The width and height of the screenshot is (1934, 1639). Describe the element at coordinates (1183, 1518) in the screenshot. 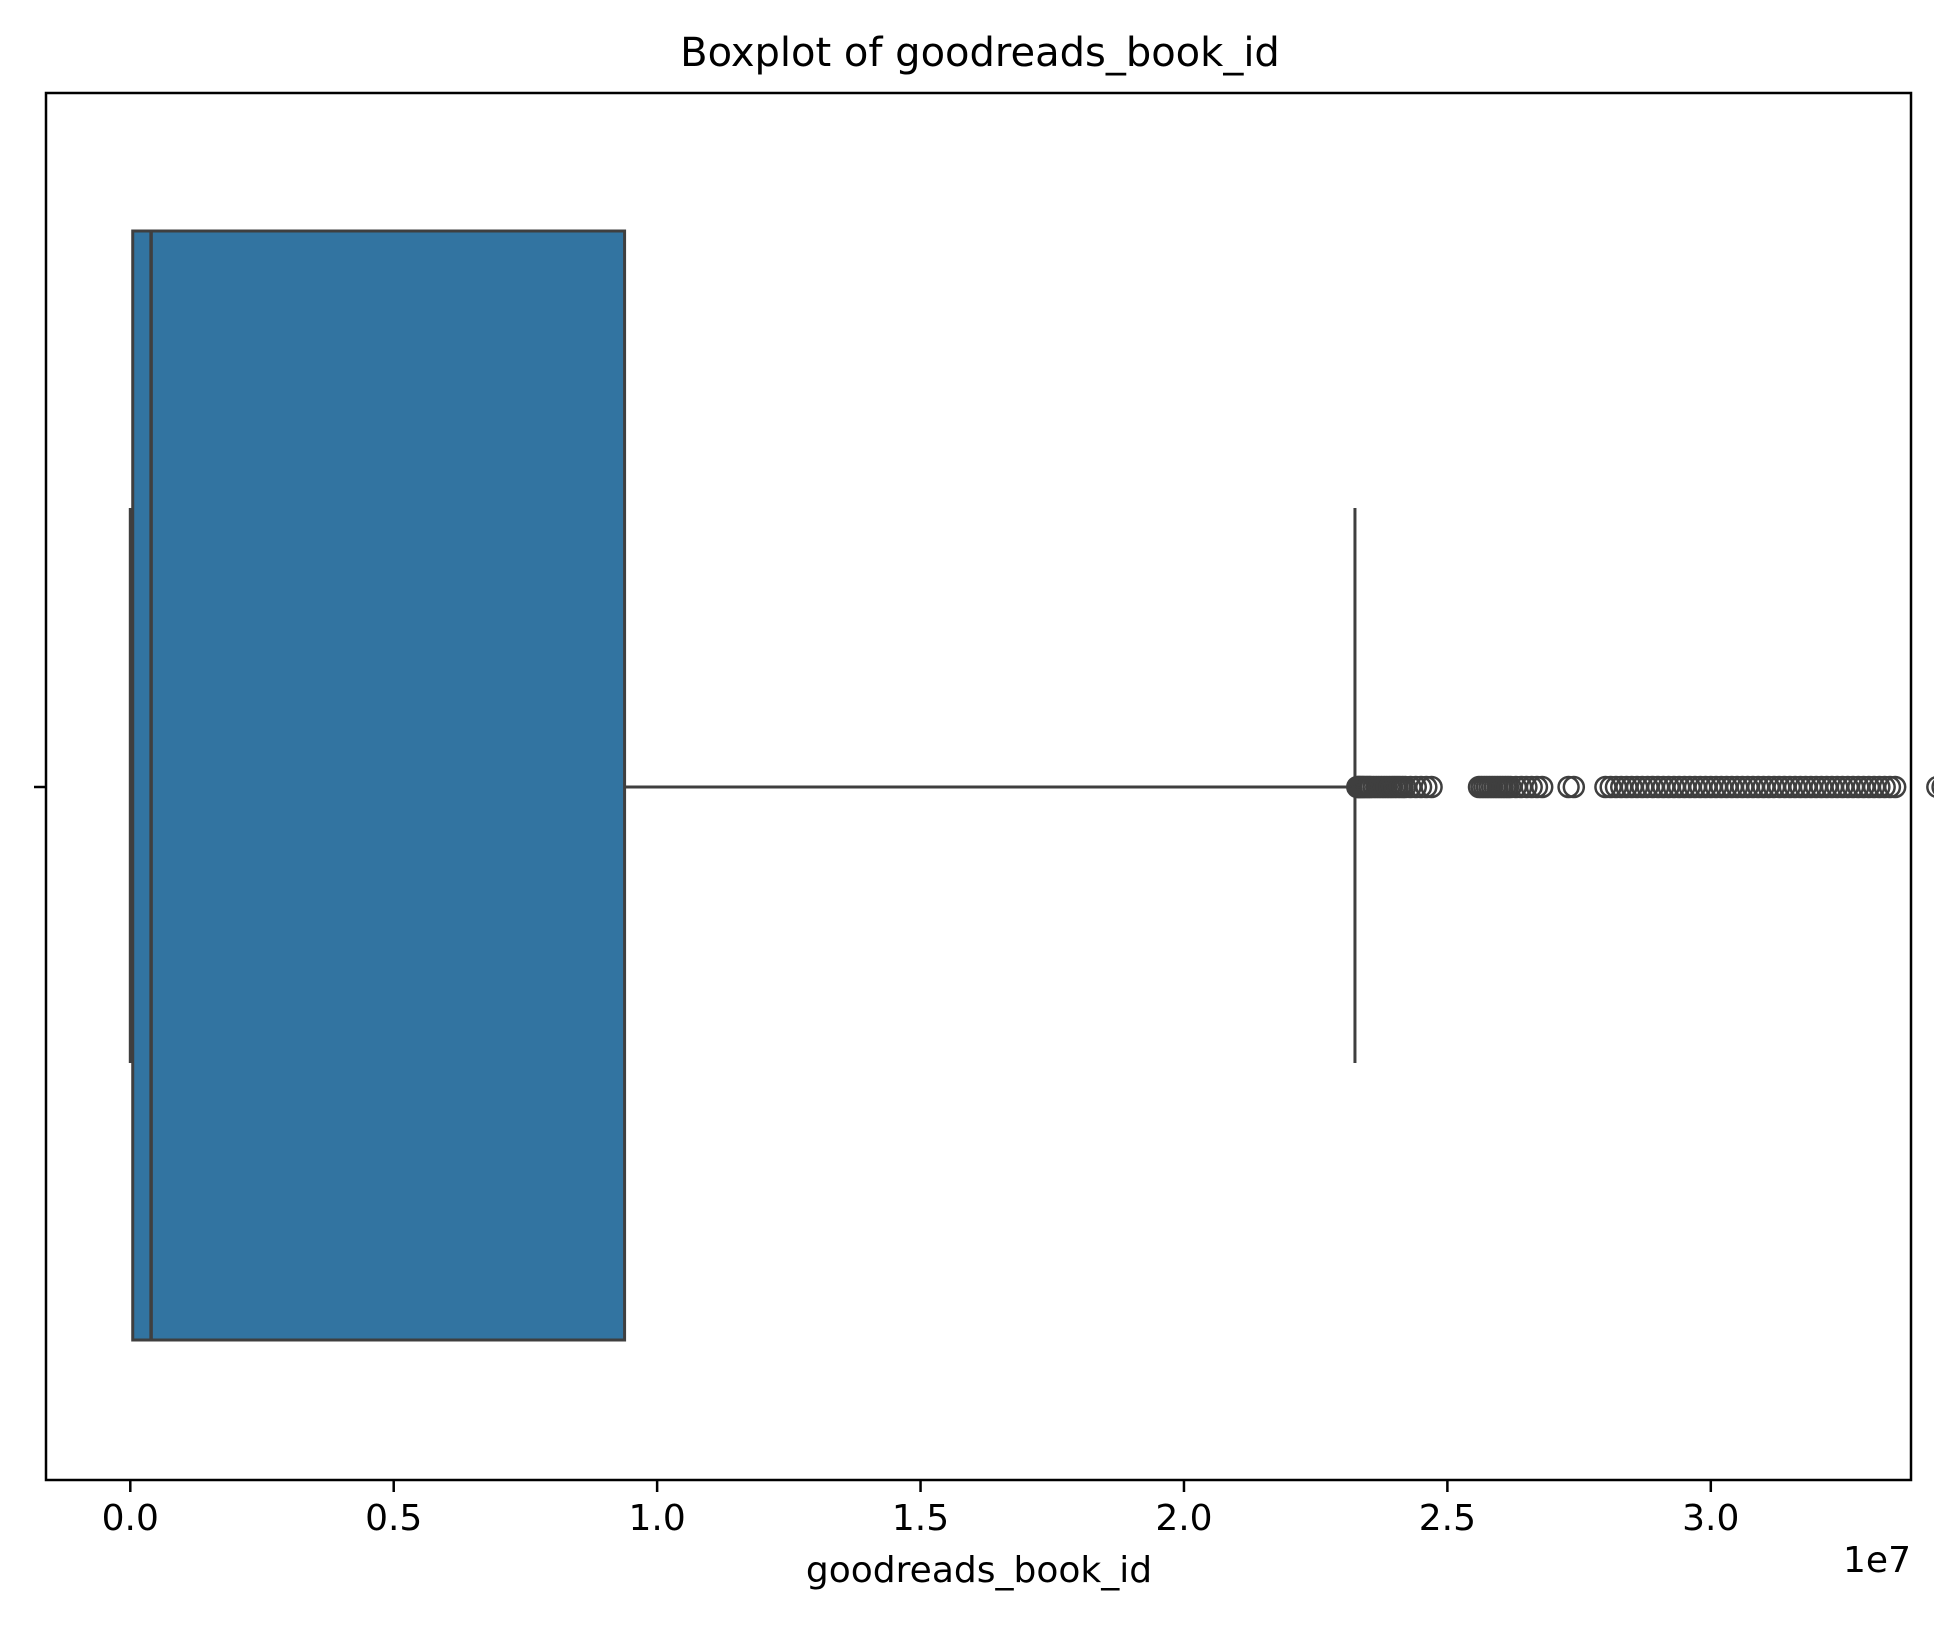

I see `x-tick-label: 2.0` at that location.